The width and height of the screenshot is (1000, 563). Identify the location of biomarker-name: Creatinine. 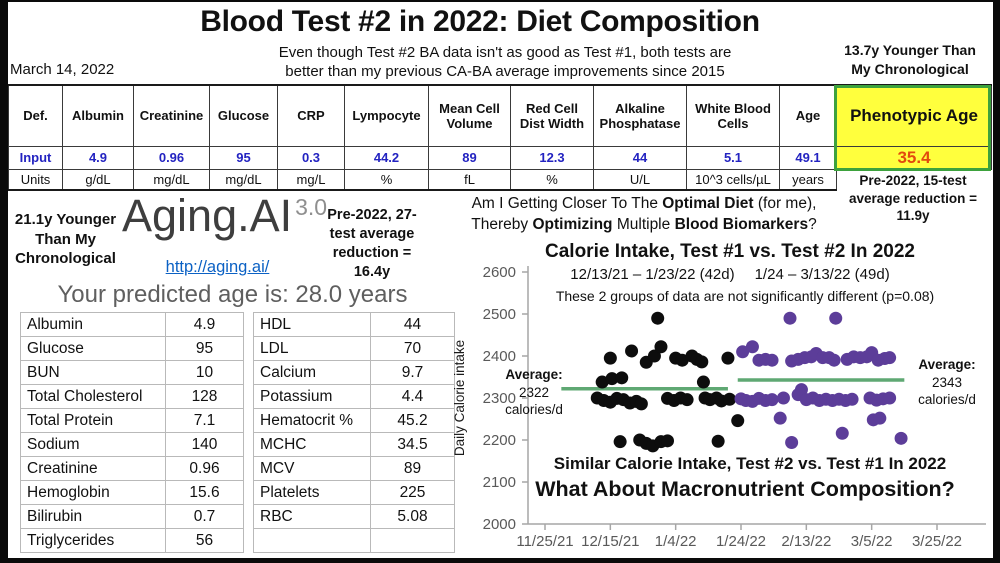
(93, 468).